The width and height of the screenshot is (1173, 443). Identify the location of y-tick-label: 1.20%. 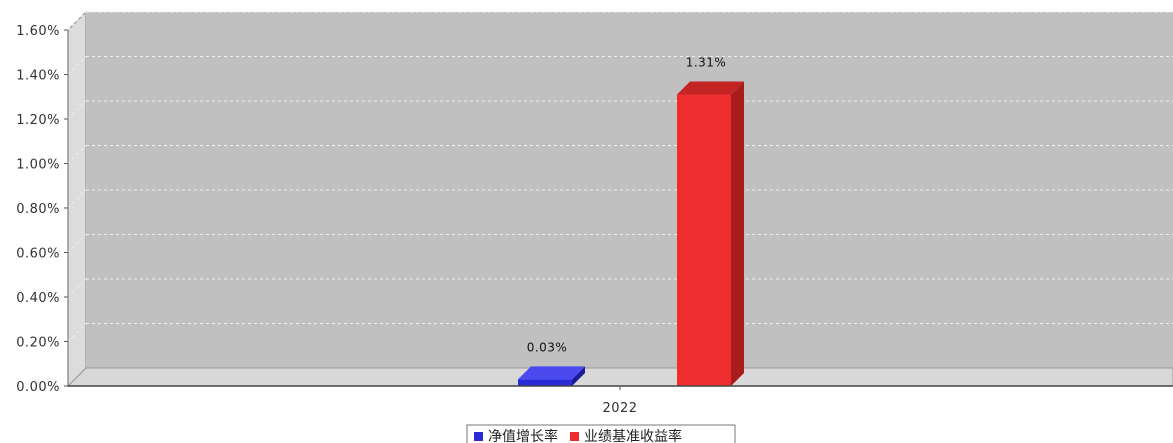
(38, 120).